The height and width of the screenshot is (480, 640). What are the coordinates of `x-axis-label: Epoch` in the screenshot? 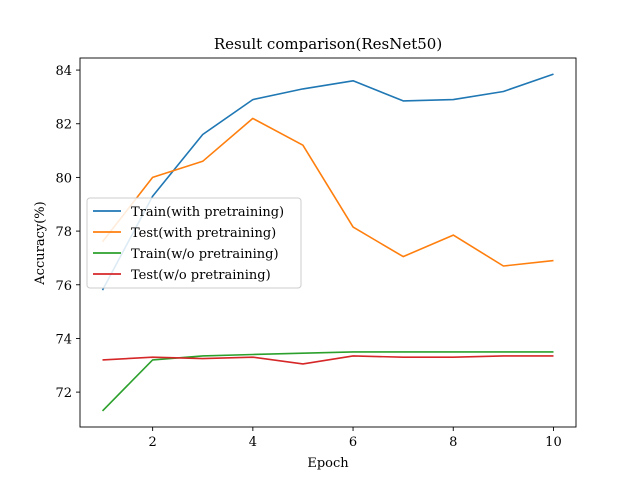 It's located at (328, 463).